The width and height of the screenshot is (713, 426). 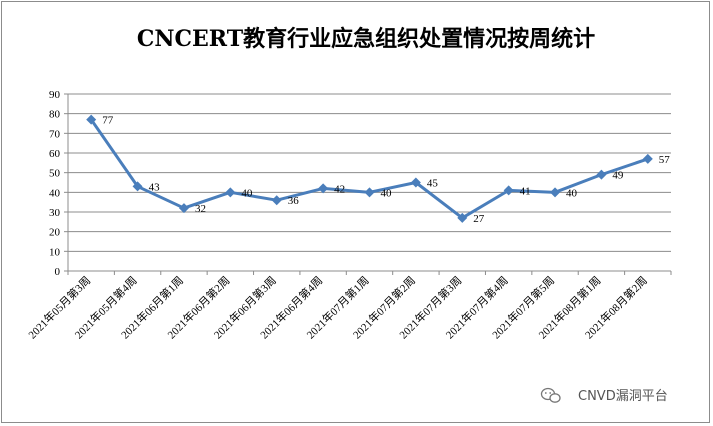 What do you see at coordinates (366, 39) in the screenshot?
I see `chart-title: CNCERT教育行业应急组织处置情况按周统计` at bounding box center [366, 39].